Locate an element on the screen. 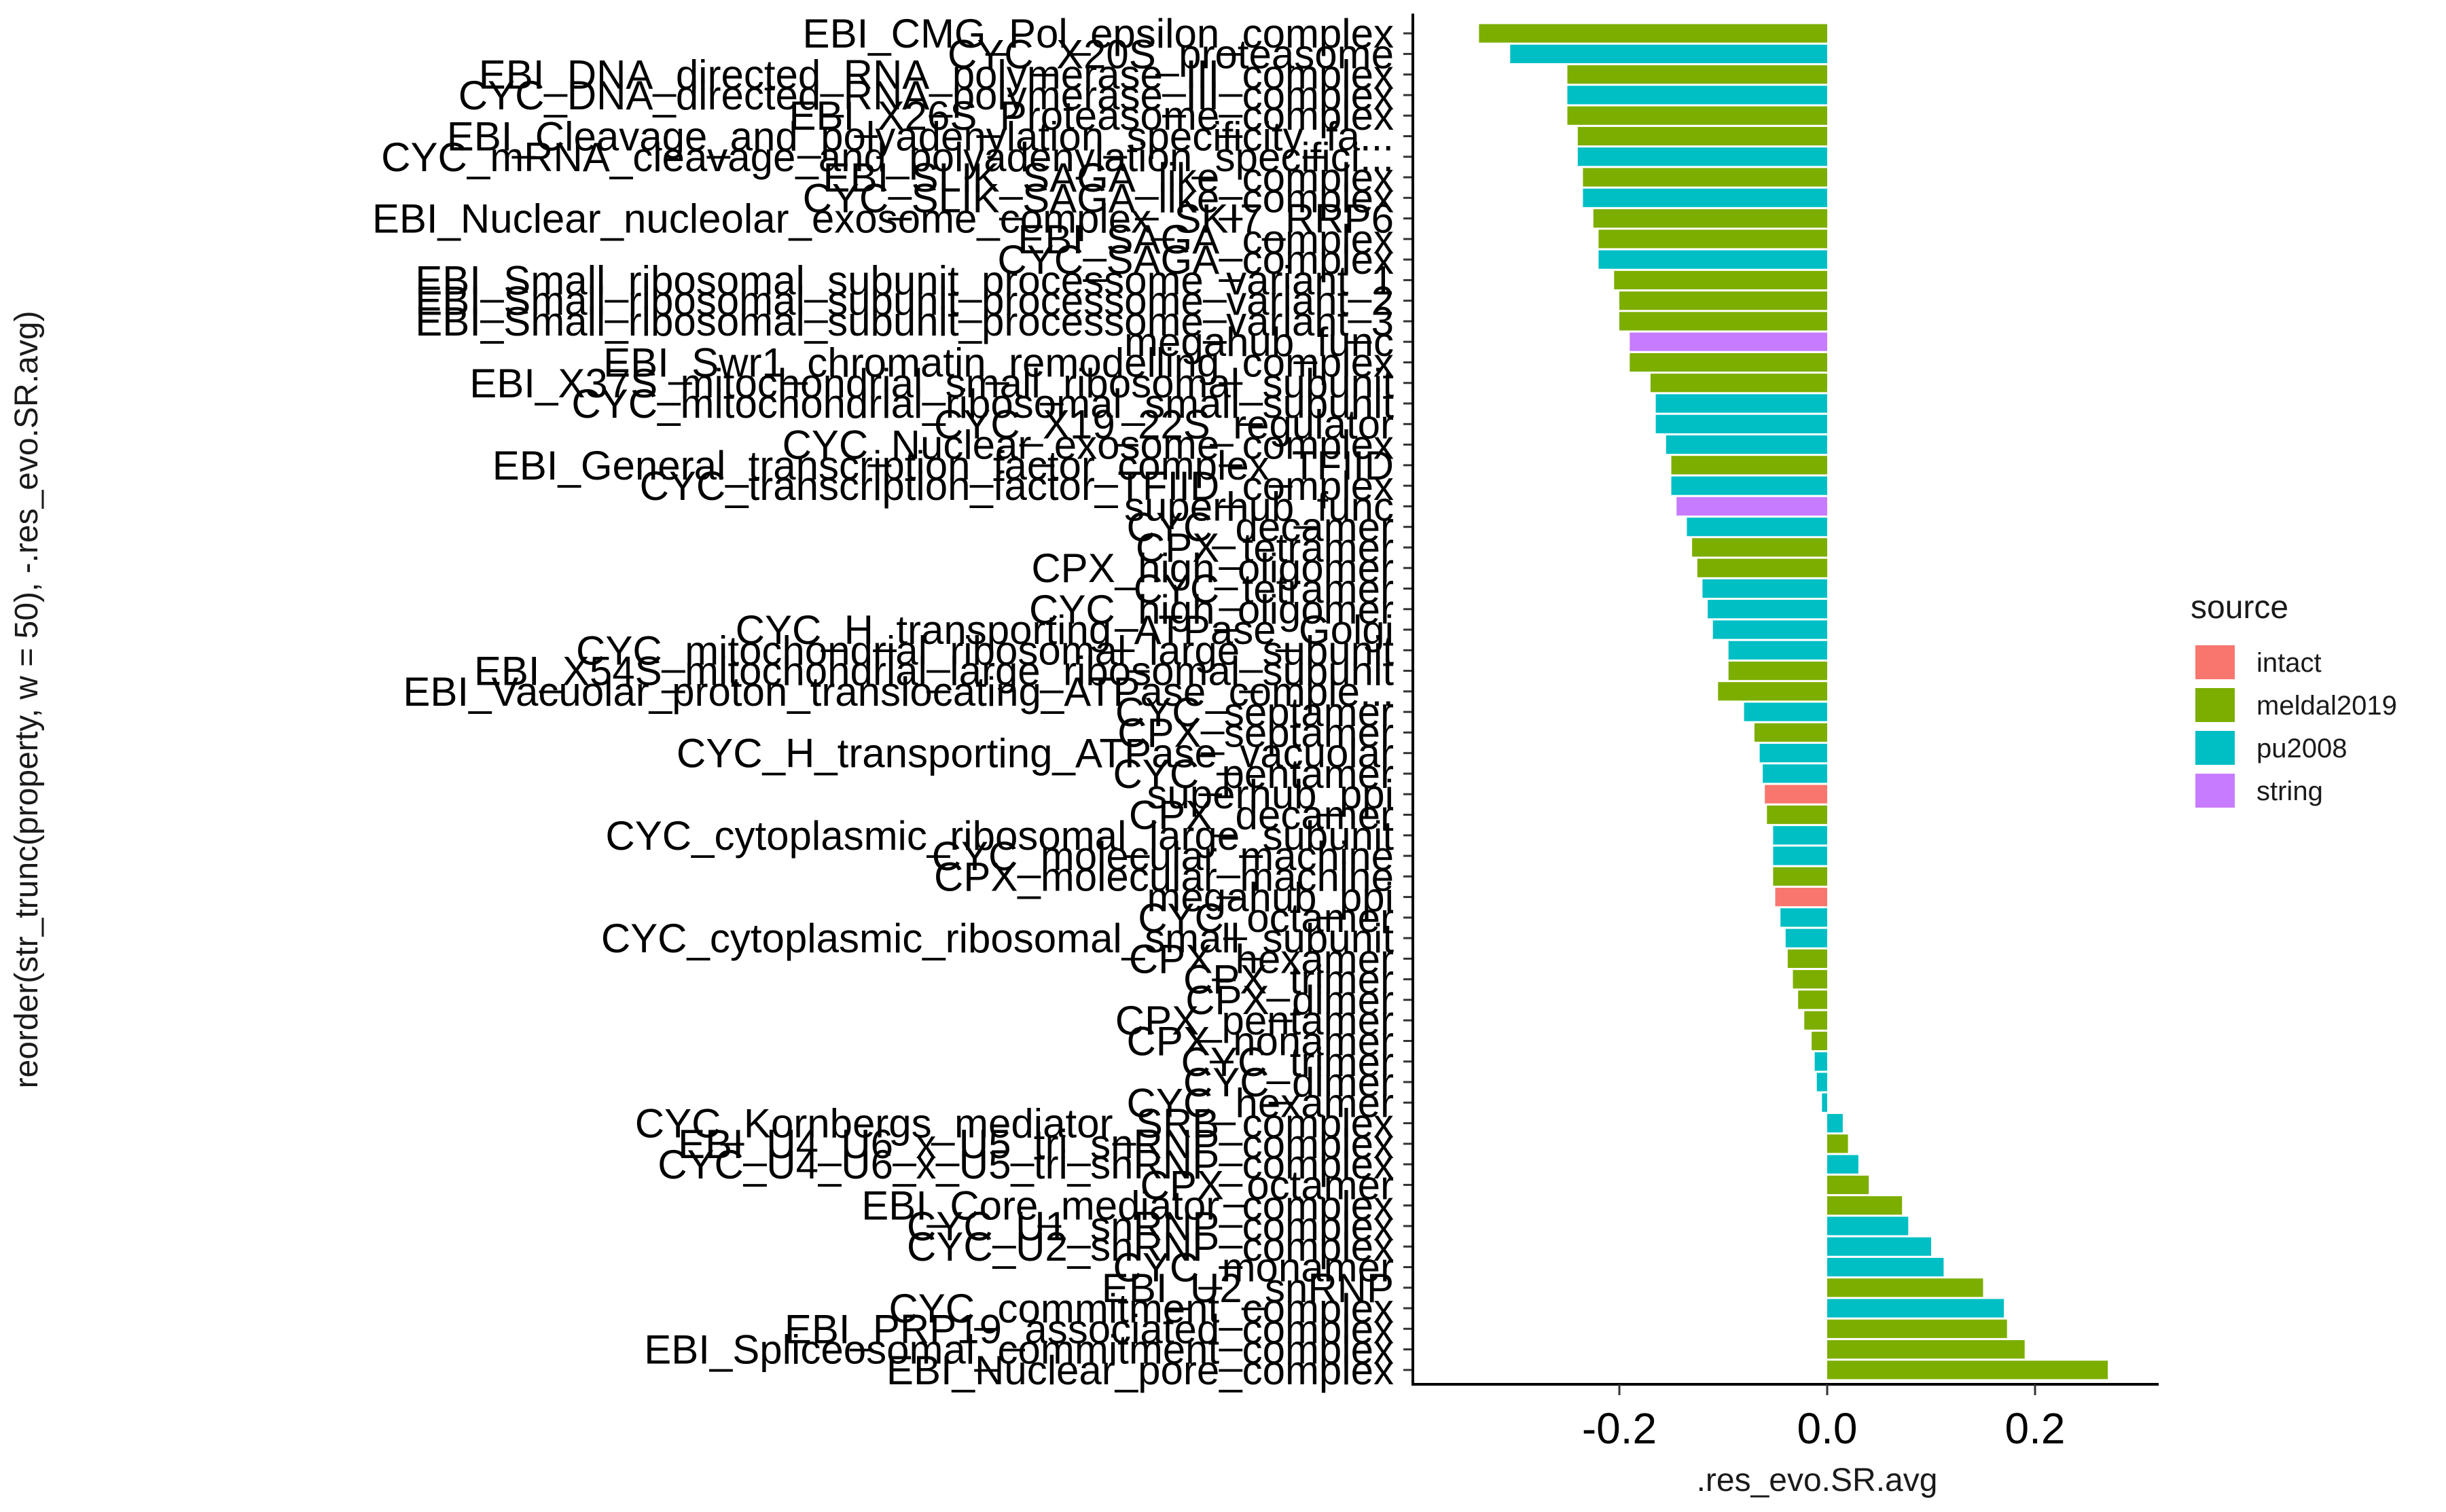  x-tick-label: -0.2 is located at coordinates (1619, 1429).